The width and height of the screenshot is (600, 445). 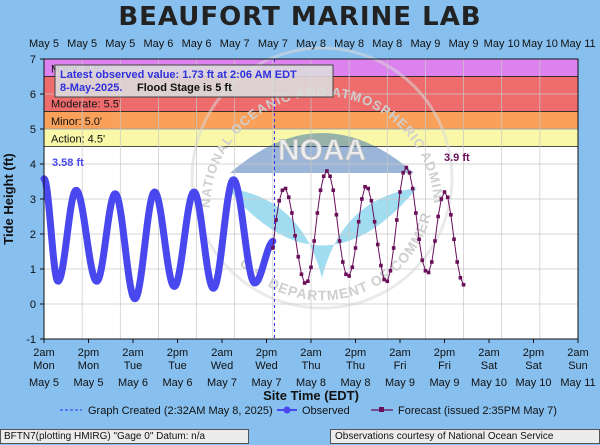 I want to click on top-tick-label: May 7, so click(x=235, y=44).